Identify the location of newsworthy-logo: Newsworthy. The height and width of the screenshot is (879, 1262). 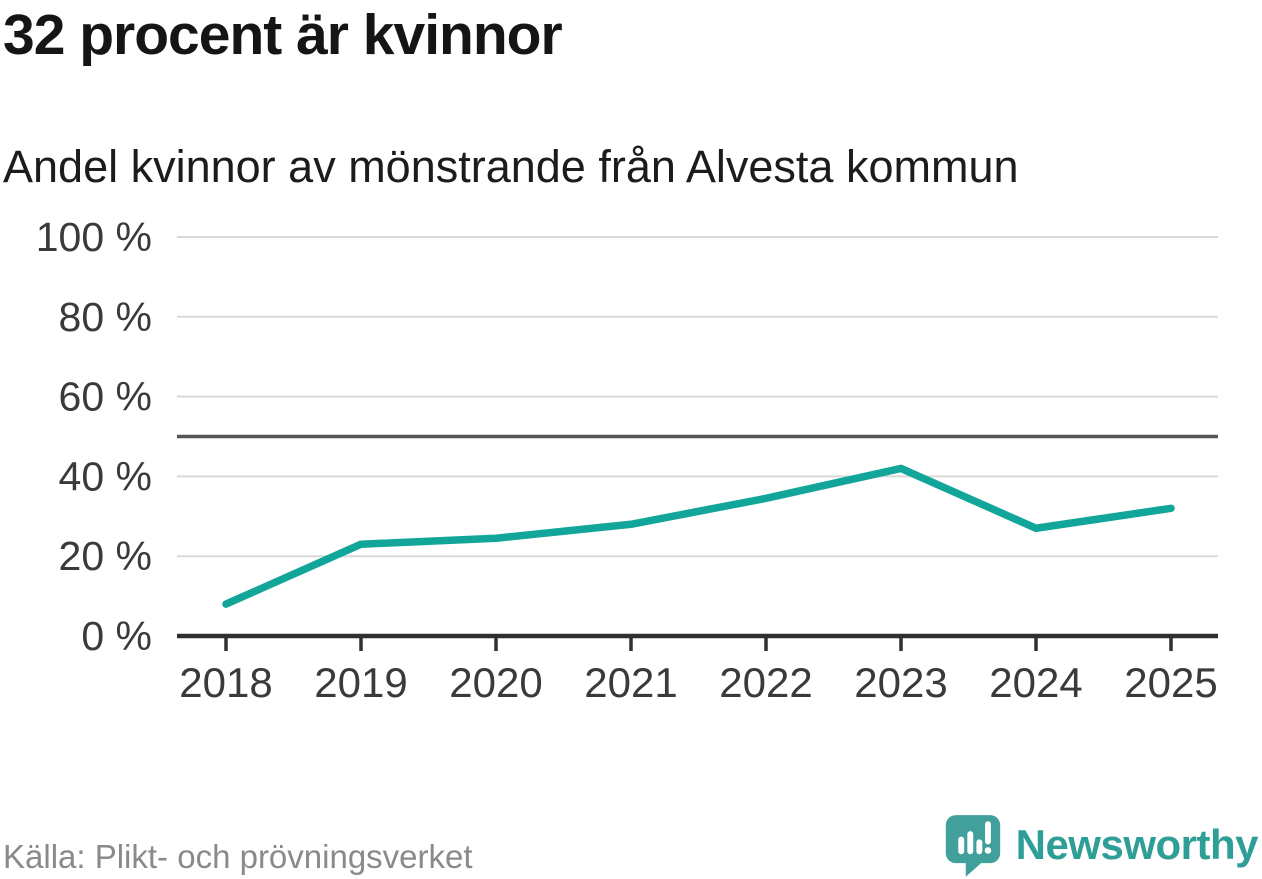
(1101, 845).